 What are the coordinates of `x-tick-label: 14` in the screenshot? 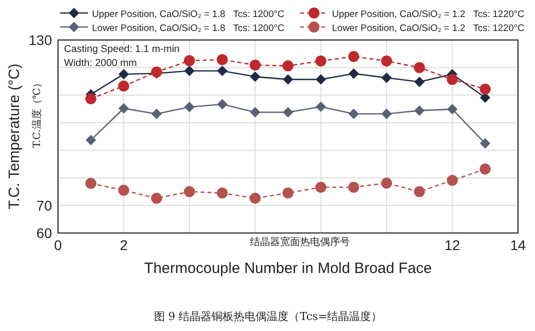 It's located at (518, 245).